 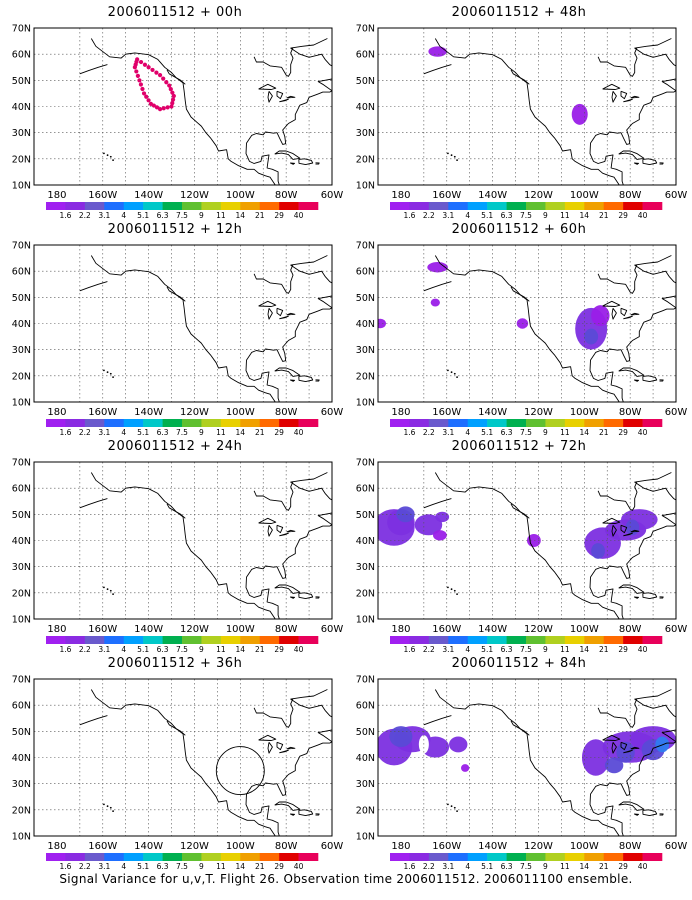 What do you see at coordinates (409, 649) in the screenshot?
I see `colorbar-label: 1.6` at bounding box center [409, 649].